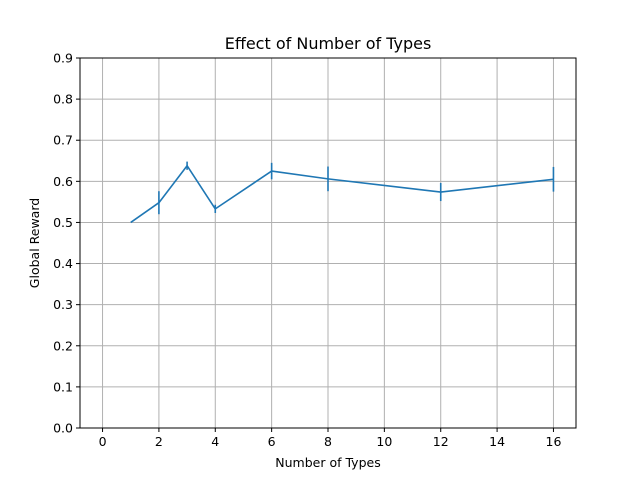 The width and height of the screenshot is (640, 480). What do you see at coordinates (63, 386) in the screenshot?
I see `y-tick-label: 0.1` at bounding box center [63, 386].